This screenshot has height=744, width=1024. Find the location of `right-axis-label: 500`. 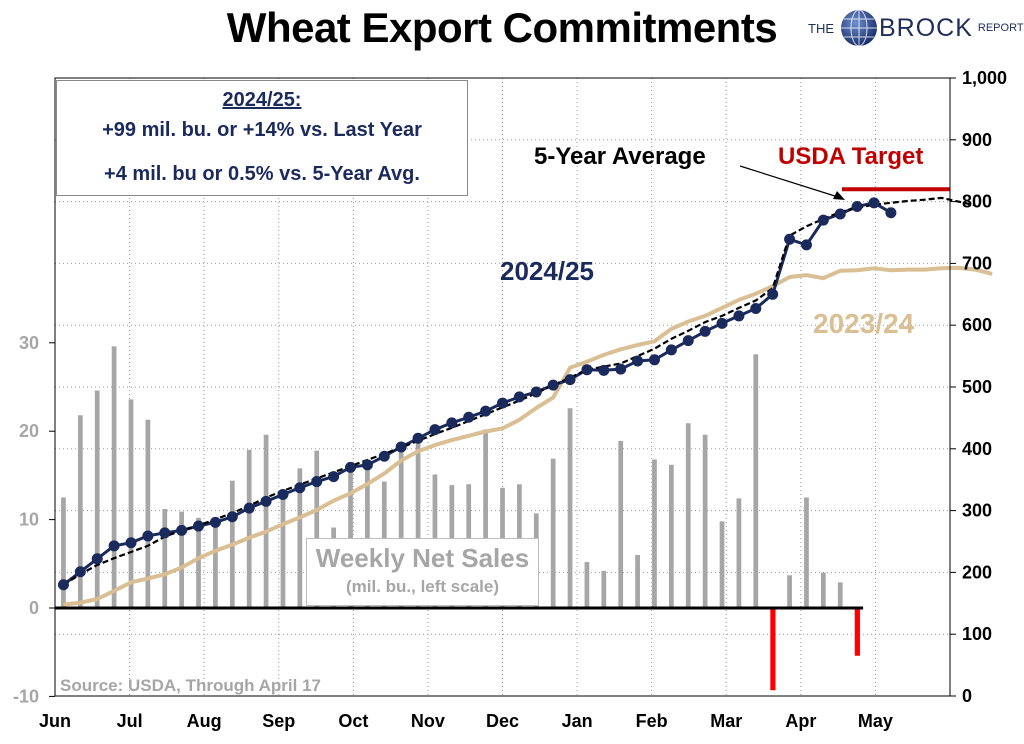

right-axis-label: 500 is located at coordinates (977, 387).